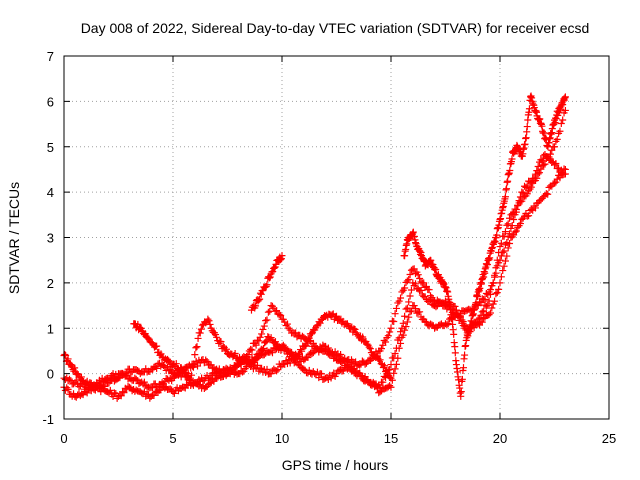 This screenshot has width=640, height=480. Describe the element at coordinates (338, 438) in the screenshot. I see `x-tick-labels: 0 5 10 15 20 25` at that location.